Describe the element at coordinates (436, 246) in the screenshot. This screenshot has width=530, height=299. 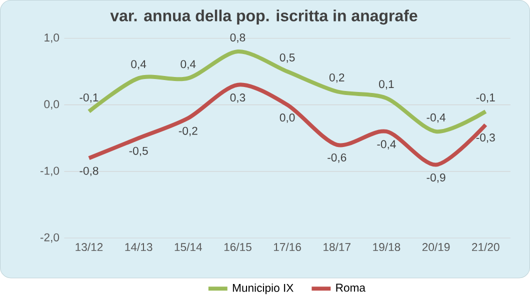
I see `x-tick-label: 20/19` at that location.